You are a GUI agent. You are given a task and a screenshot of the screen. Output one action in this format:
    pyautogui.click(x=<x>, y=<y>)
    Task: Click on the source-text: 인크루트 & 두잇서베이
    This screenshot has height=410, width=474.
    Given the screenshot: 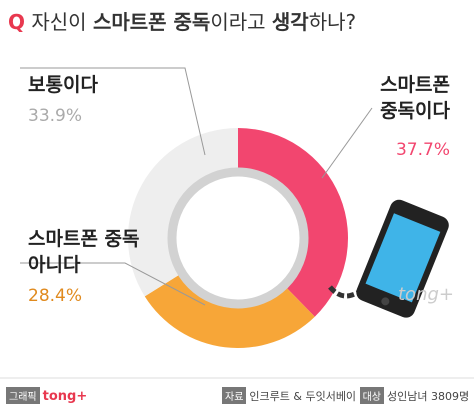 What is the action you would take?
    pyautogui.click(x=303, y=396)
    